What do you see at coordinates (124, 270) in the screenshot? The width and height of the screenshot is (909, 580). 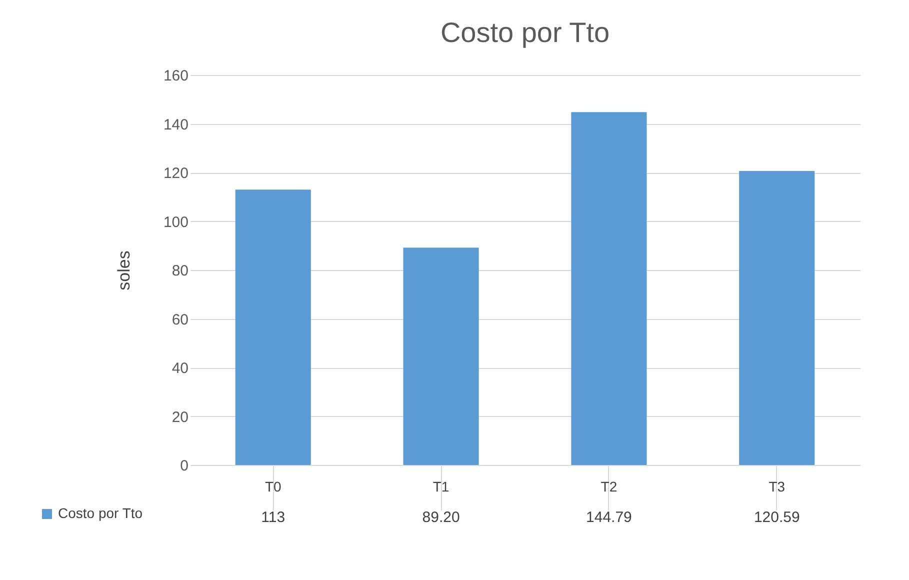 I see `y-axis-title: soles` at bounding box center [124, 270].